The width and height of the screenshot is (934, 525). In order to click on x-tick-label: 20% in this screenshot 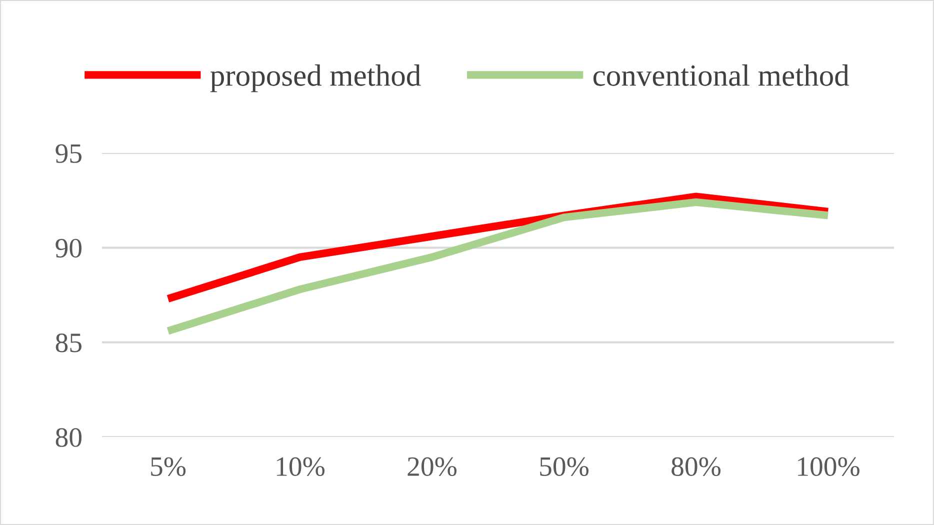, I will do `click(432, 466)`.